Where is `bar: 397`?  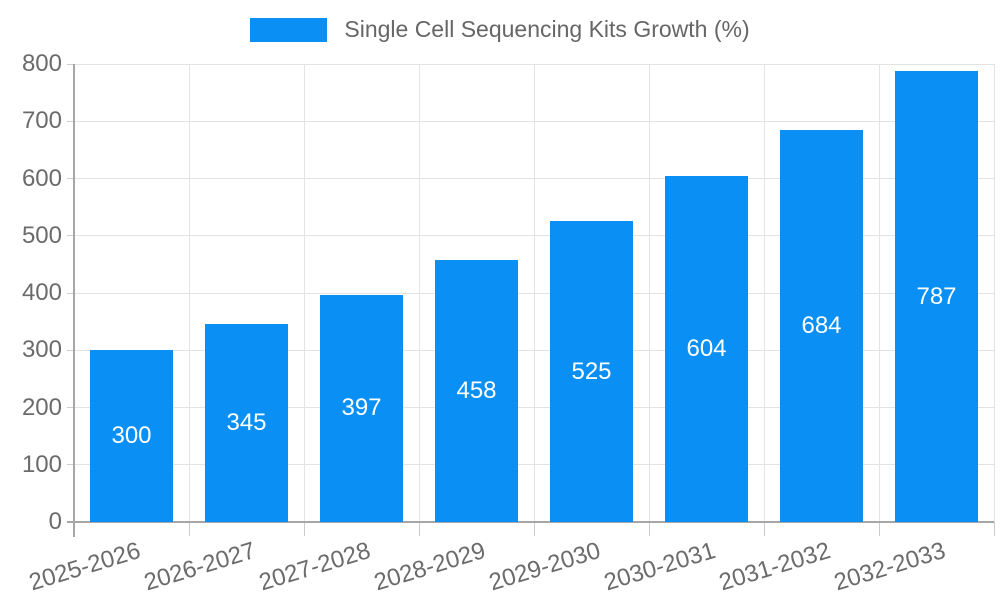 bar: 397 is located at coordinates (361, 408).